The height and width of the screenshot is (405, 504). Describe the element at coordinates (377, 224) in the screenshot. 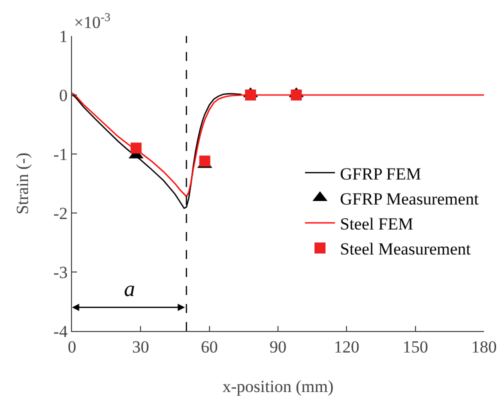

I see `legend-label: Steel FEM` at that location.